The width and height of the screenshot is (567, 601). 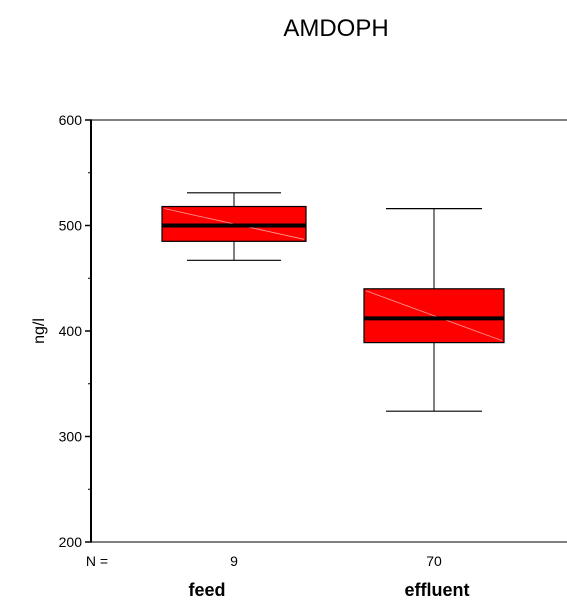 I want to click on y-tick-label-400: 400, so click(x=71, y=331).